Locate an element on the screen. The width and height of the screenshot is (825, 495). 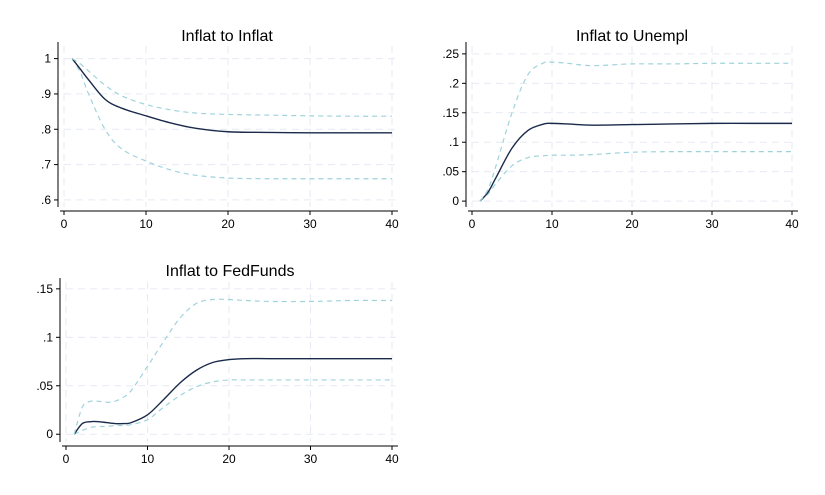
y-tick-label: 1 is located at coordinates (47, 59).